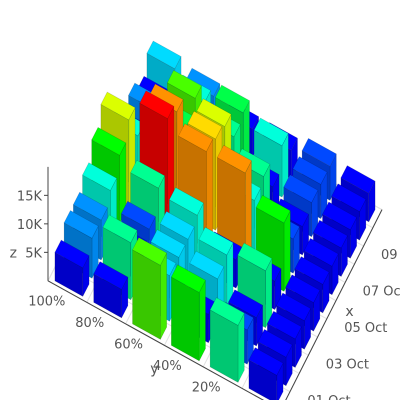 This screenshot has width=400, height=400. I want to click on z-tick-label: 10K, so click(30, 225).